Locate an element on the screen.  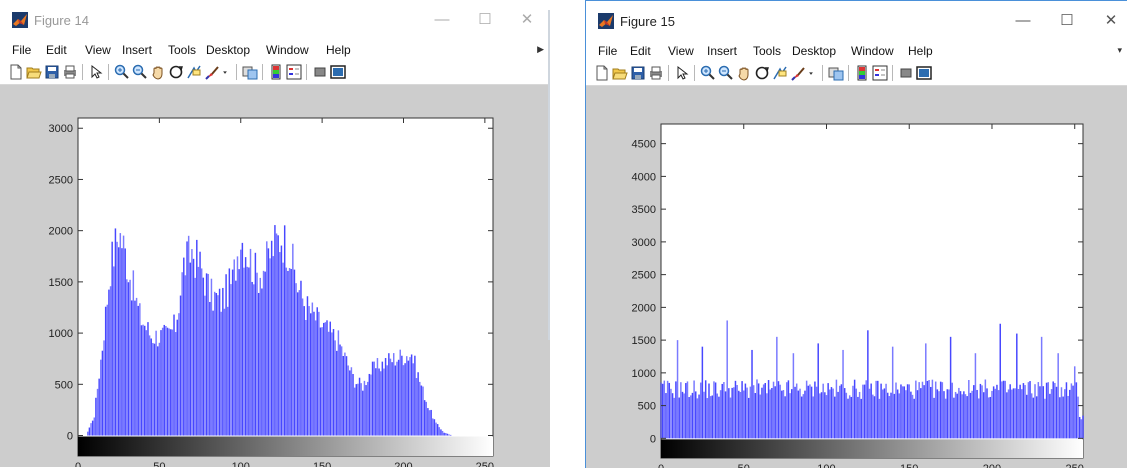
figure-14-titlebar: Figure 14 — ☐ ✕ is located at coordinates (275, 20).